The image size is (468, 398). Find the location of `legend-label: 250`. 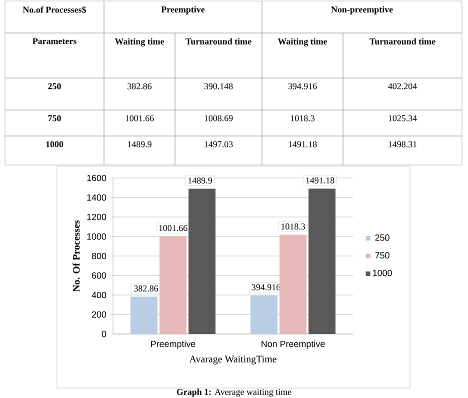

legend-label: 250 is located at coordinates (382, 237).